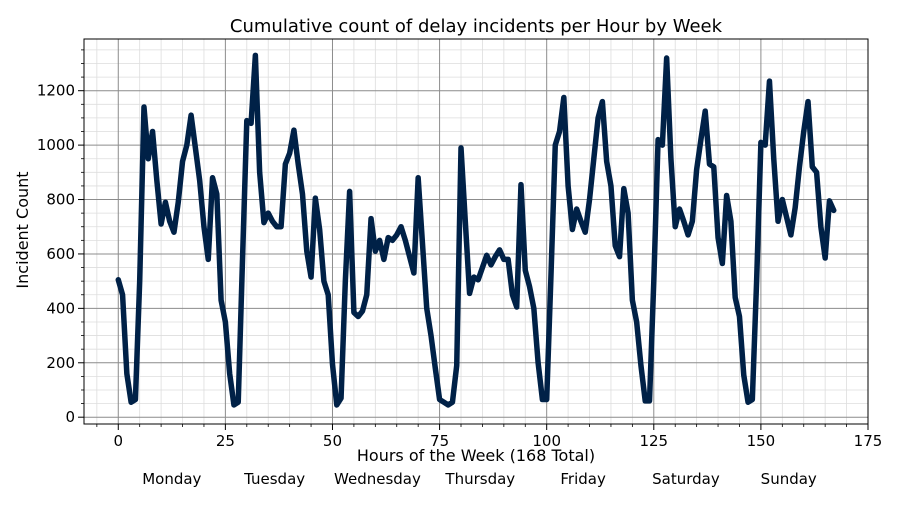  Describe the element at coordinates (60, 200) in the screenshot. I see `y-tick-label: 800` at that location.